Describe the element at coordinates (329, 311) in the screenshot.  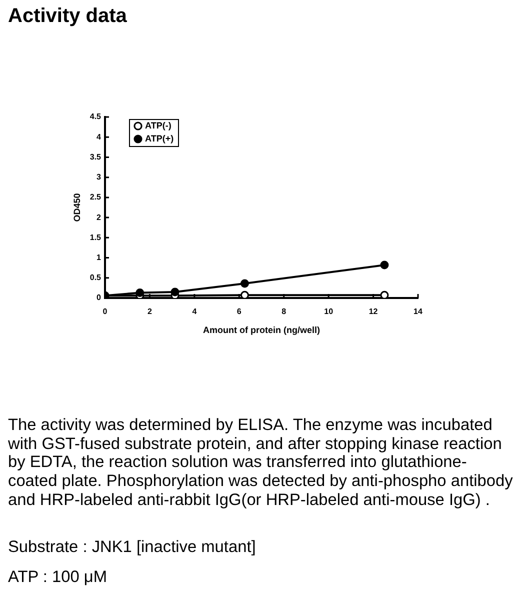
I see `x-tick-label: 10` at that location.